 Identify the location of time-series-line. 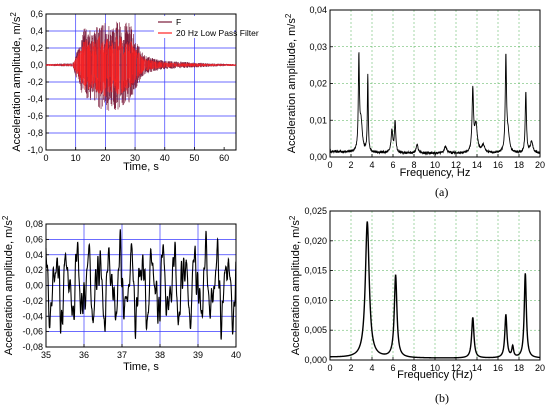
(141, 284).